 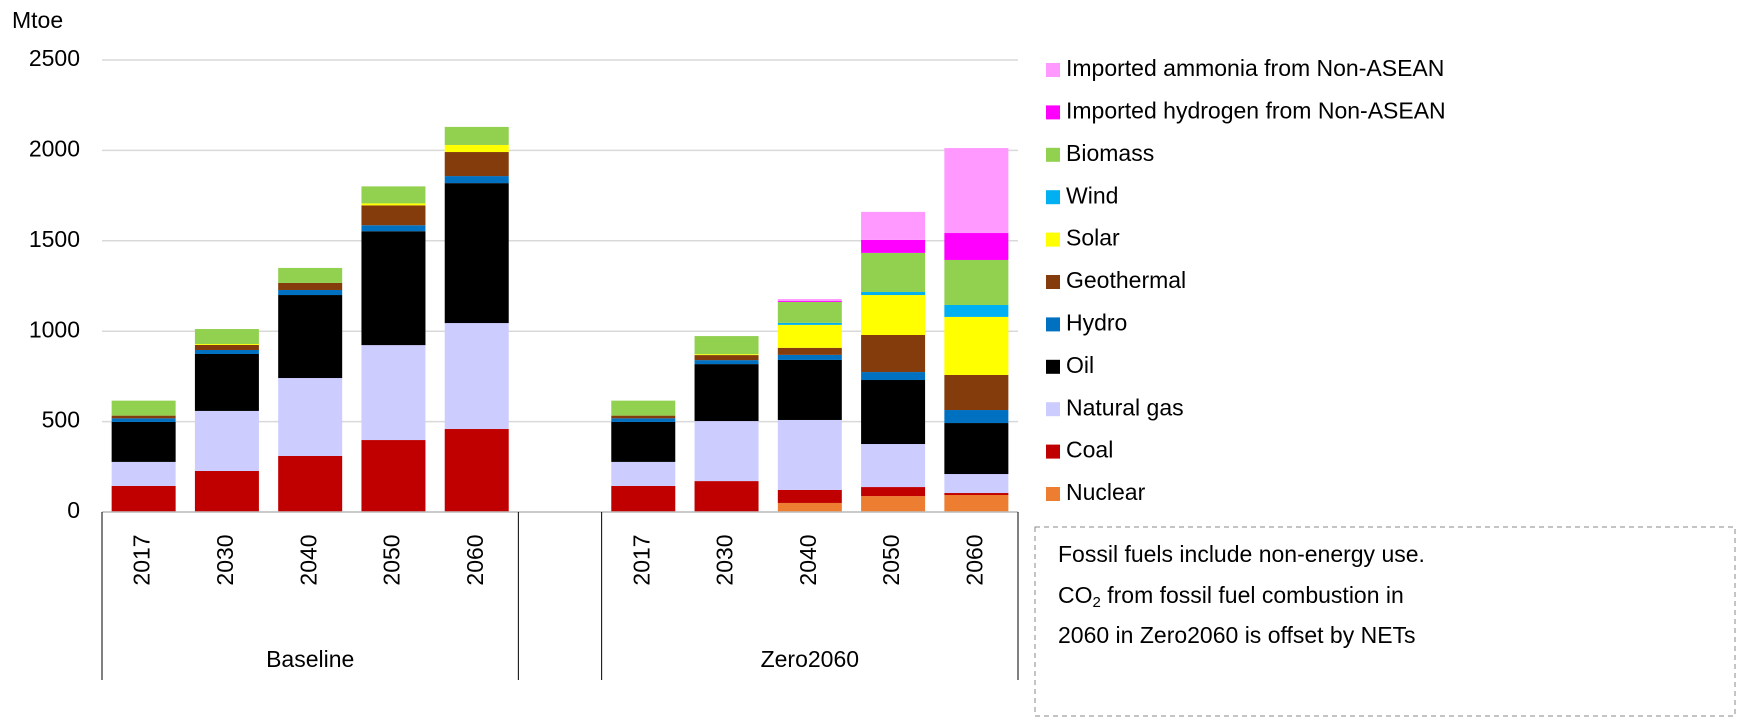 I want to click on y-unit: Mtoe, so click(x=37, y=20).